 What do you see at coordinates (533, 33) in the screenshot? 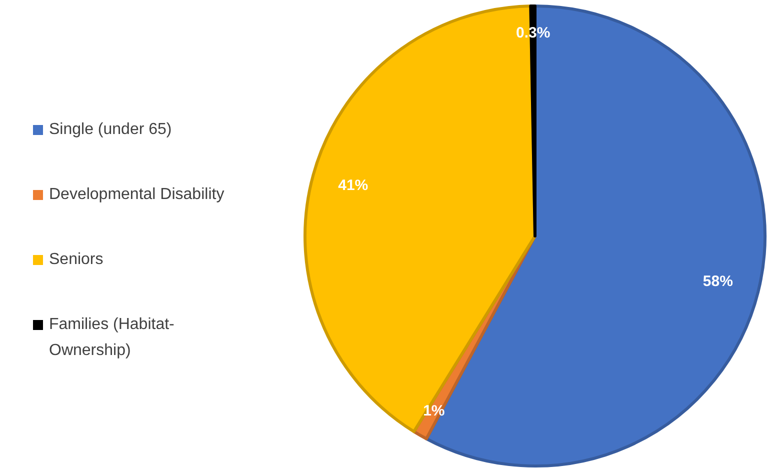
I see `data-label: 0.3%` at bounding box center [533, 33].